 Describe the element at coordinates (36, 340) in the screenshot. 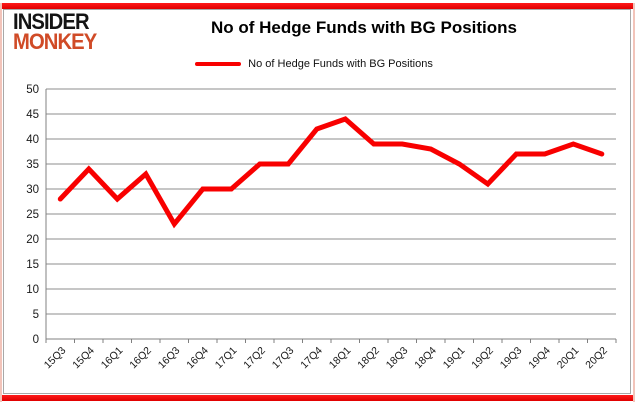

I see `y-tick-label-0: 0` at that location.